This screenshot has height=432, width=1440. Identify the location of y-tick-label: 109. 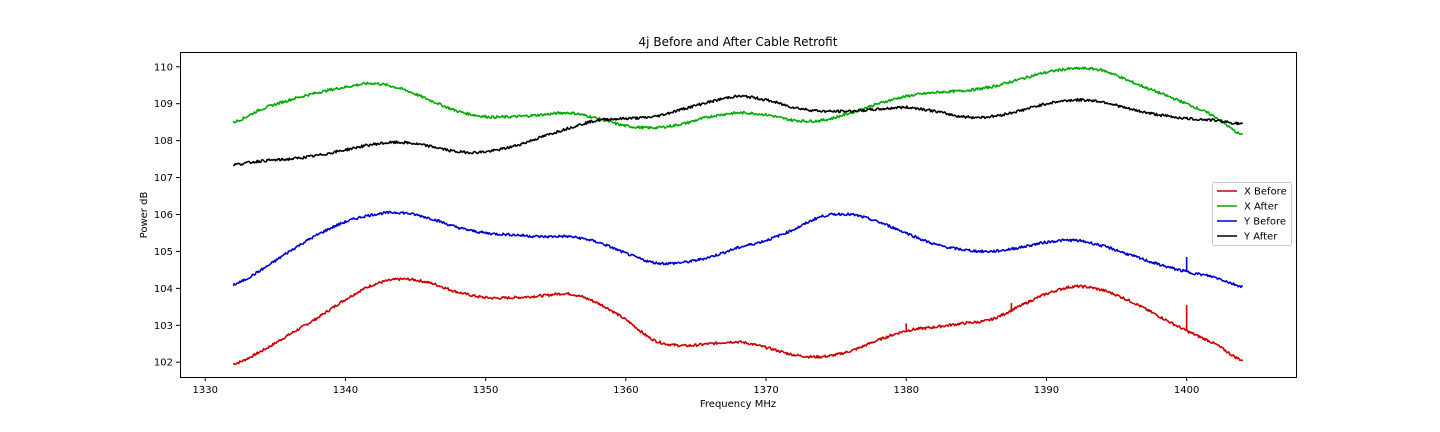
(163, 104).